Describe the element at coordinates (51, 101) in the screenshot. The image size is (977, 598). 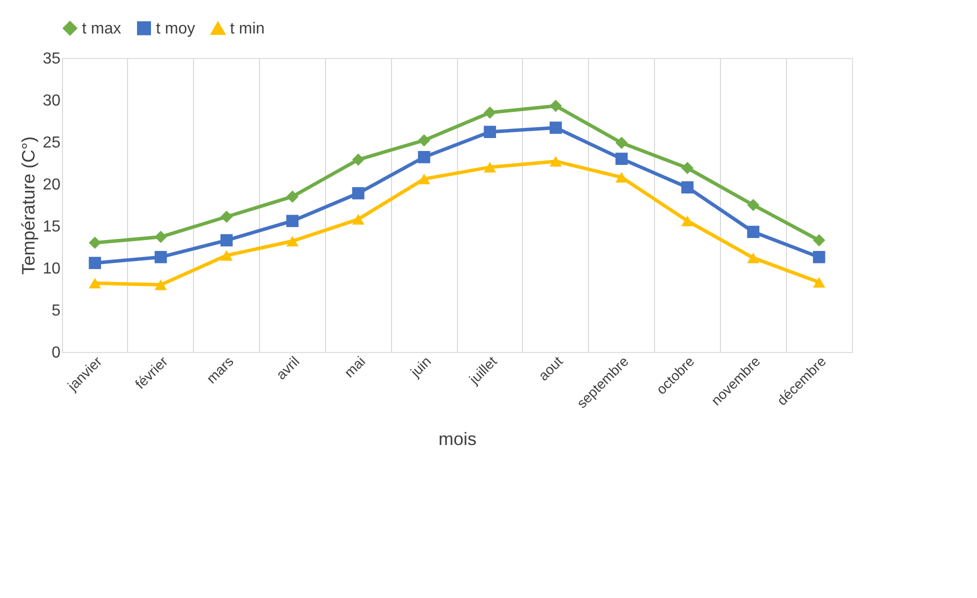
I see `y-tick-label: 30` at that location.